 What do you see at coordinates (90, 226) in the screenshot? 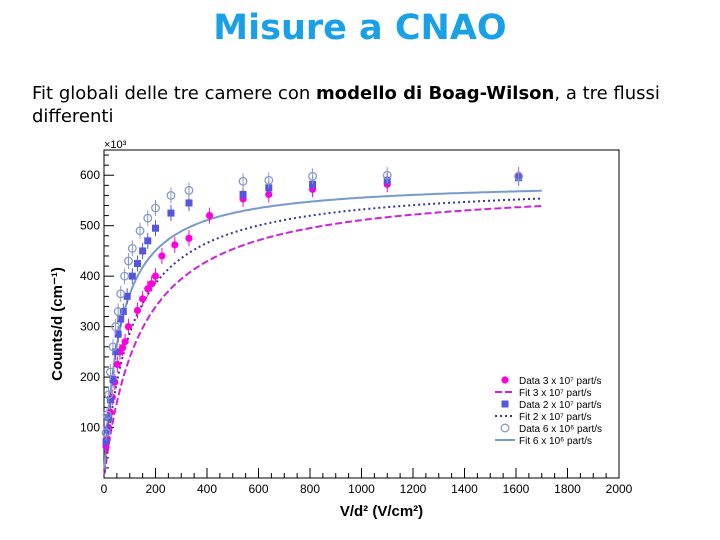
I see `y-tick-label: 500` at bounding box center [90, 226].